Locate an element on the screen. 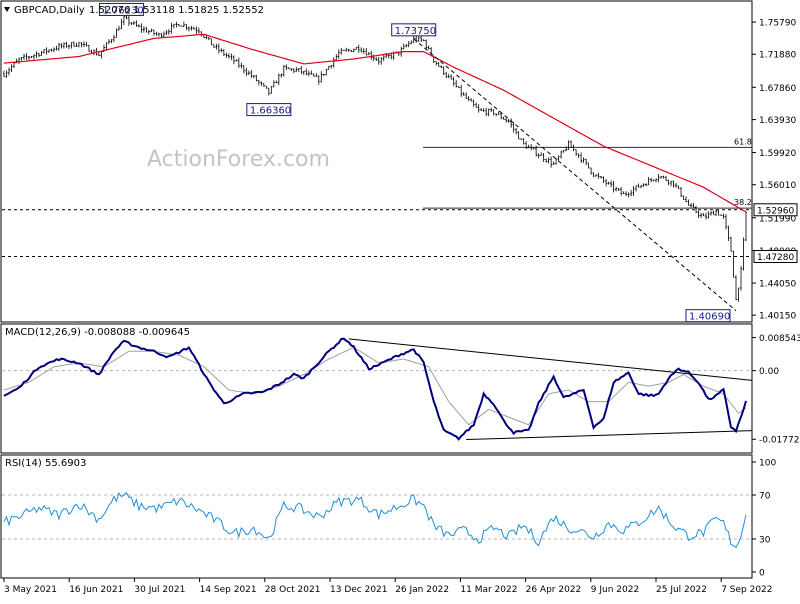 The width and height of the screenshot is (800, 604). dropdown-triangle-icon is located at coordinates (7, 9).